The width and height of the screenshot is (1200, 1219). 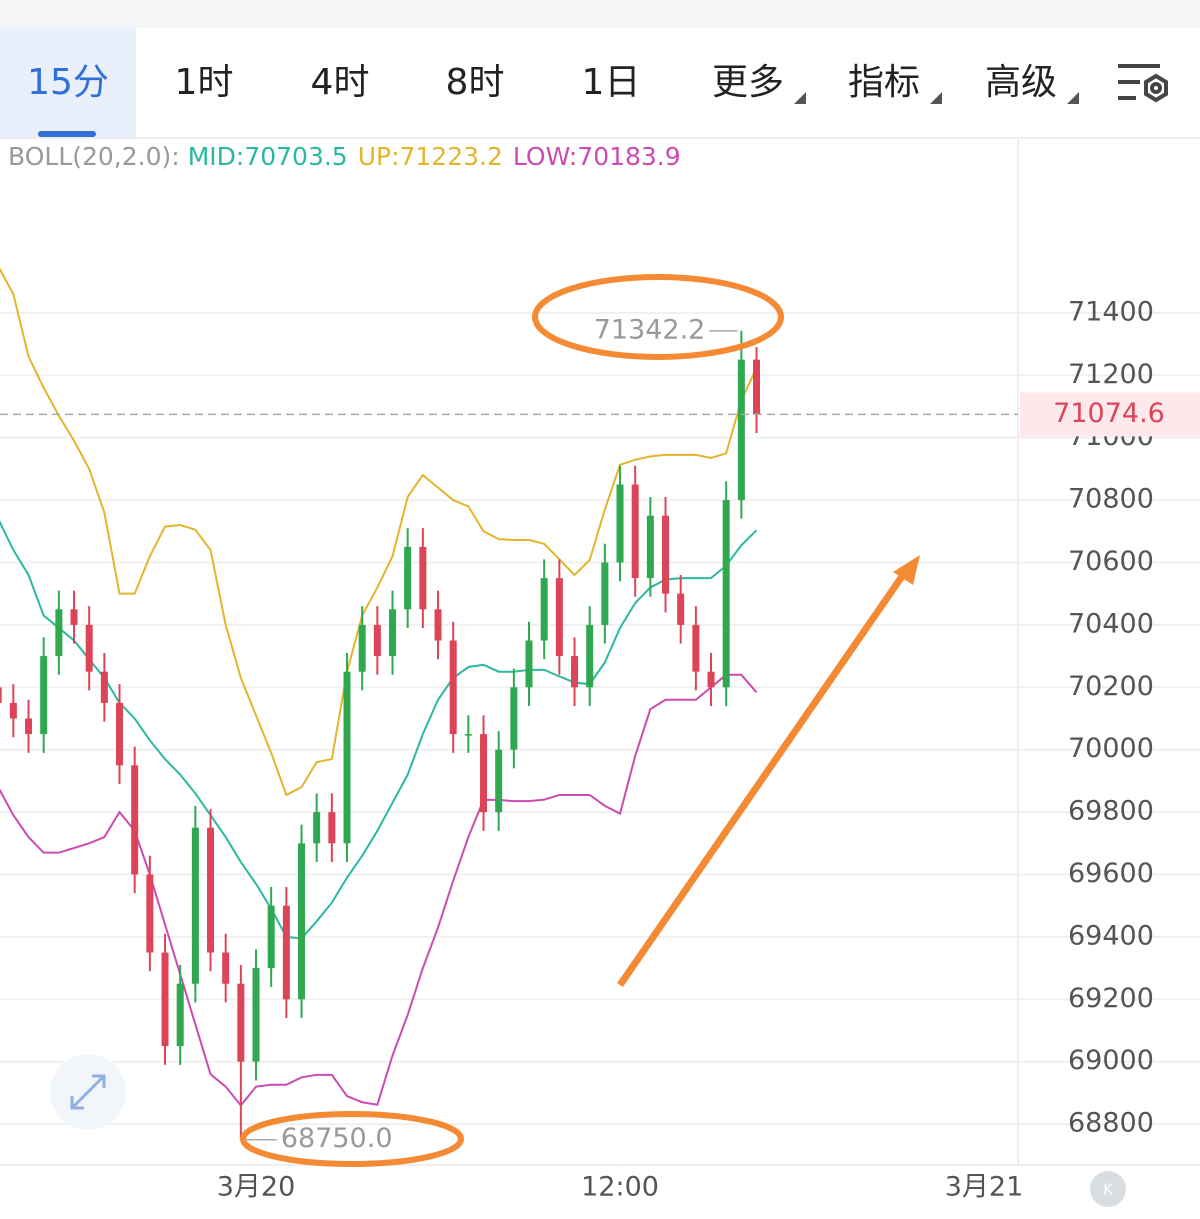 I want to click on x-tick-label: 3月21, so click(x=984, y=1187).